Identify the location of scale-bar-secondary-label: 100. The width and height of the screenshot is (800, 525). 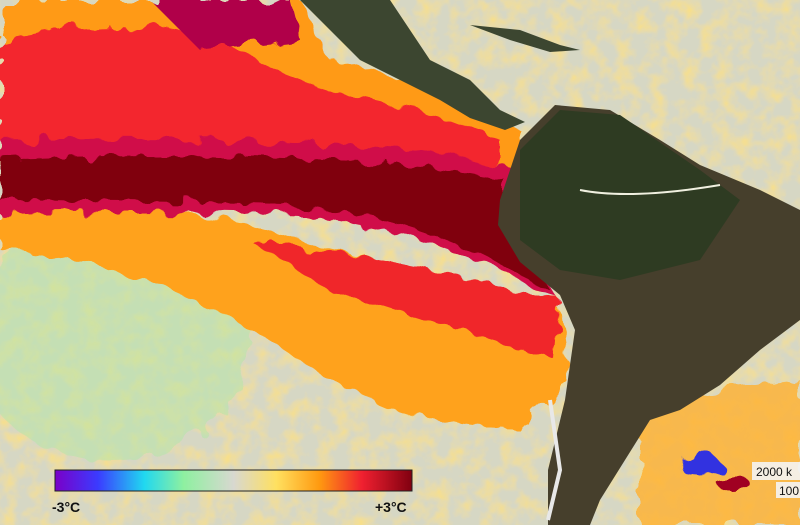
(789, 491).